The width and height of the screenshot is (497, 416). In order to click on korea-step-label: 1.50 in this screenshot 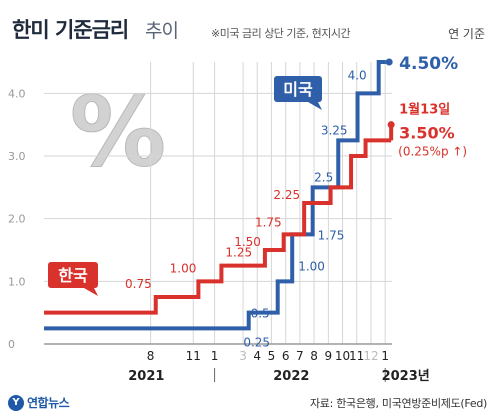, I will do `click(247, 242)`.